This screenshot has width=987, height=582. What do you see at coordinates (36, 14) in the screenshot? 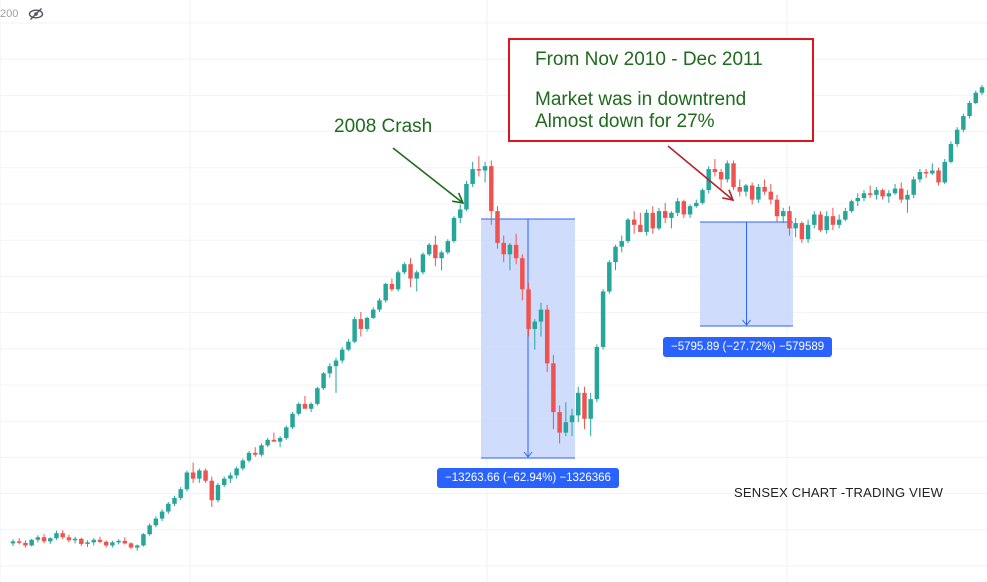
I see `eye-off-icon` at bounding box center [36, 14].